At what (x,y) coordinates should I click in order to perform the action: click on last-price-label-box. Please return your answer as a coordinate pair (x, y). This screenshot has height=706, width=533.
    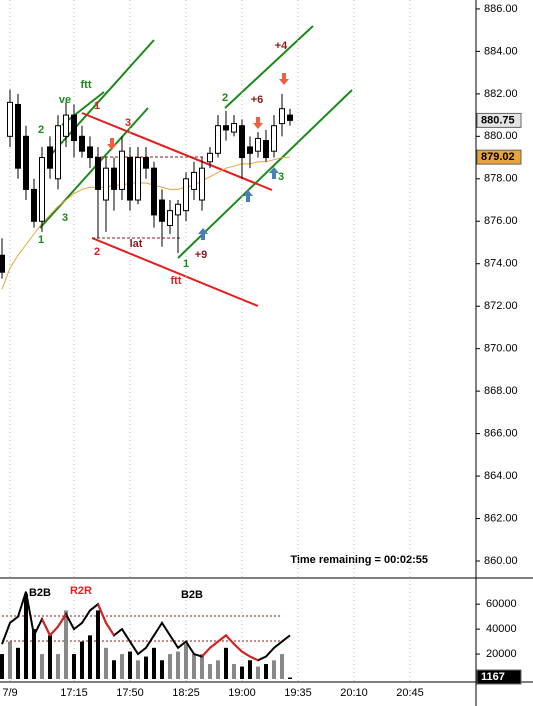
    Looking at the image, I should click on (499, 120).